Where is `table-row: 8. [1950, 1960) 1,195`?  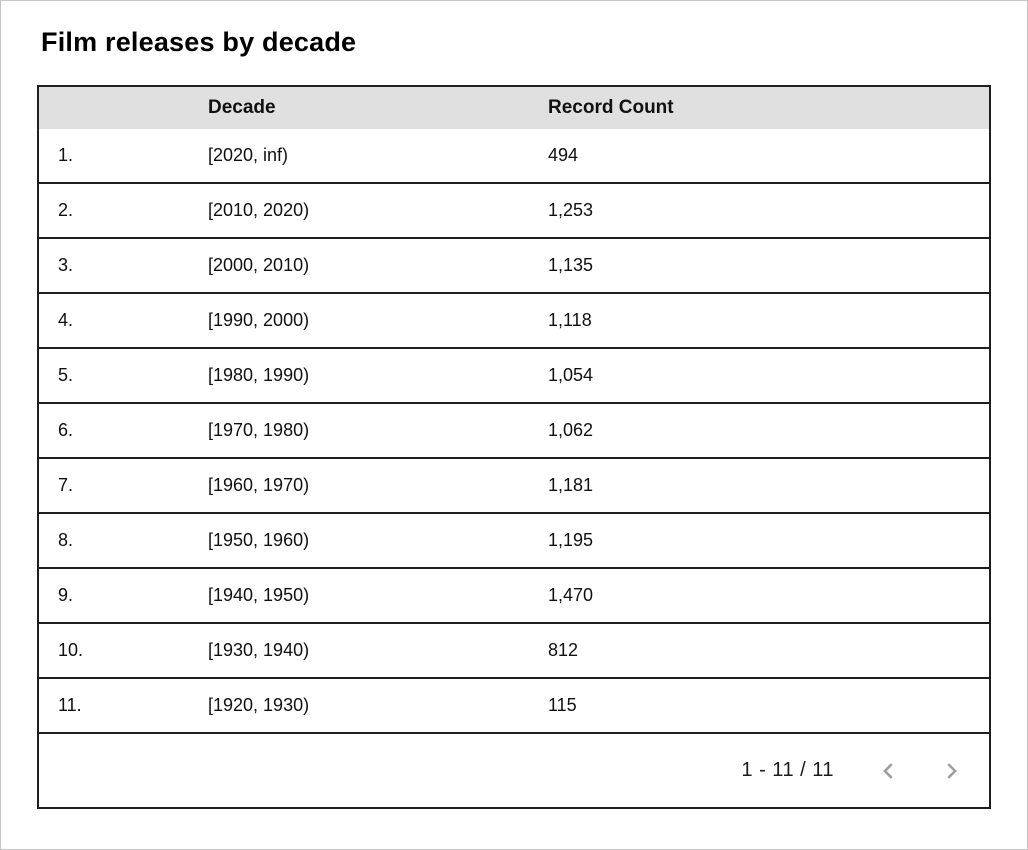
table-row: 8. [1950, 1960) 1,195 is located at coordinates (514, 541).